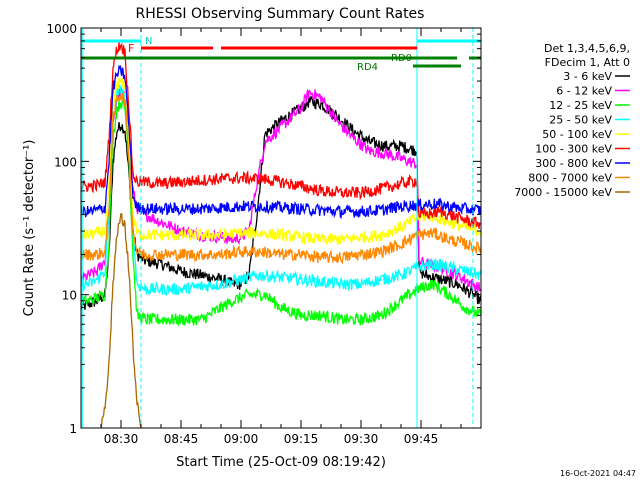  Describe the element at coordinates (573, 149) in the screenshot. I see `legend-label: 100 - 300 keV` at that location.